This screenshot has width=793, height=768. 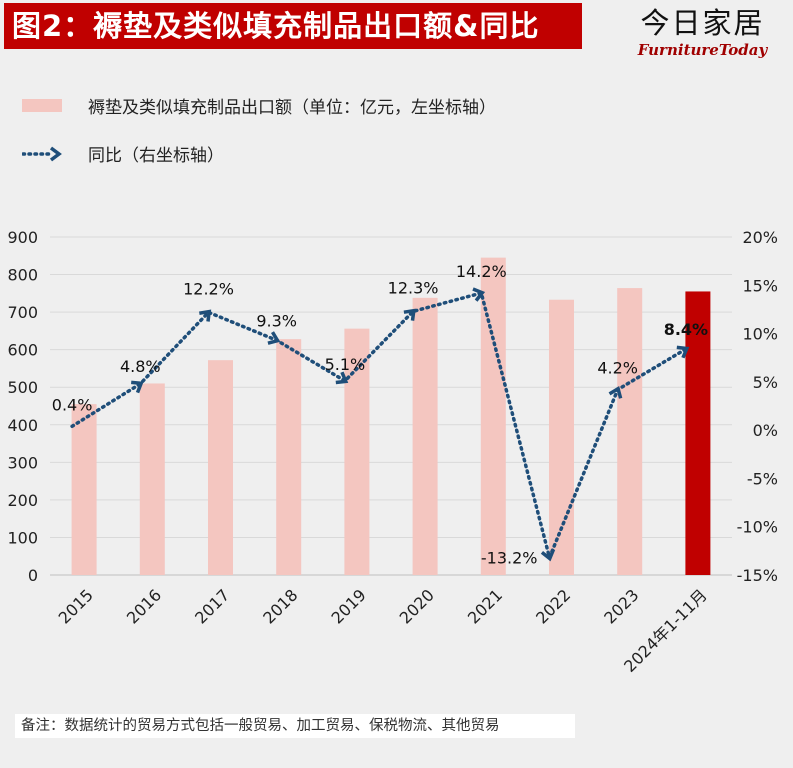 What do you see at coordinates (156, 156) in the screenshot?
I see `legend-line-label: 同比（右坐标轴）` at bounding box center [156, 156].